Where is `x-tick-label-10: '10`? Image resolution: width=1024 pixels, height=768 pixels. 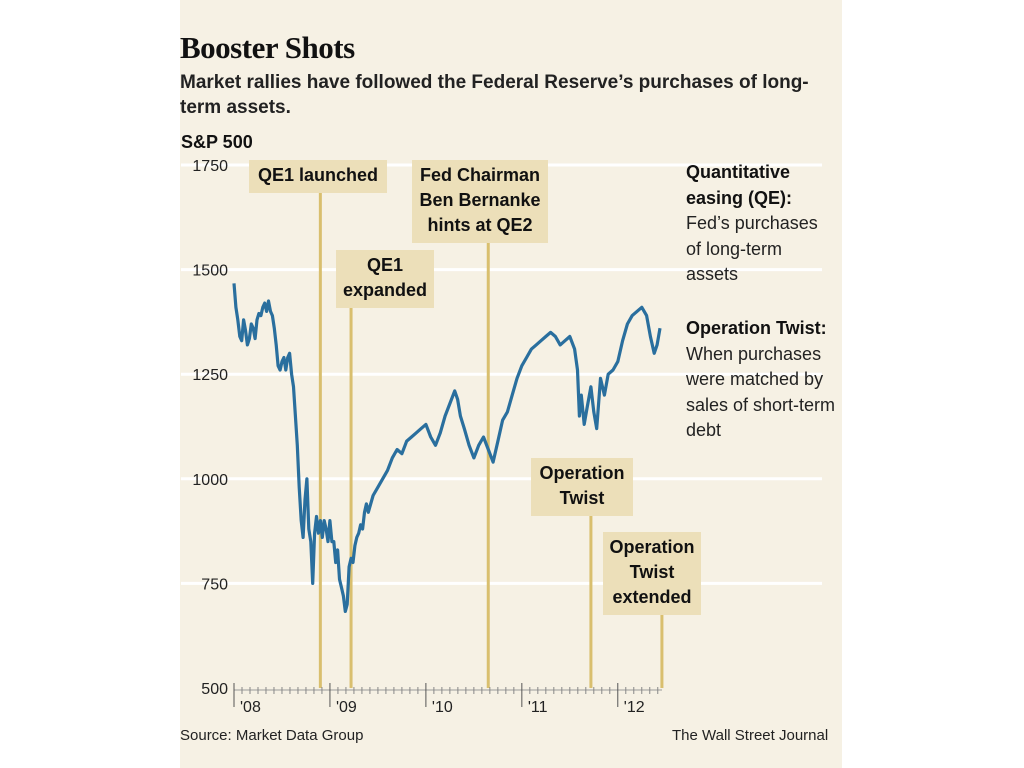
x-tick-label-10: '10 is located at coordinates (442, 707).